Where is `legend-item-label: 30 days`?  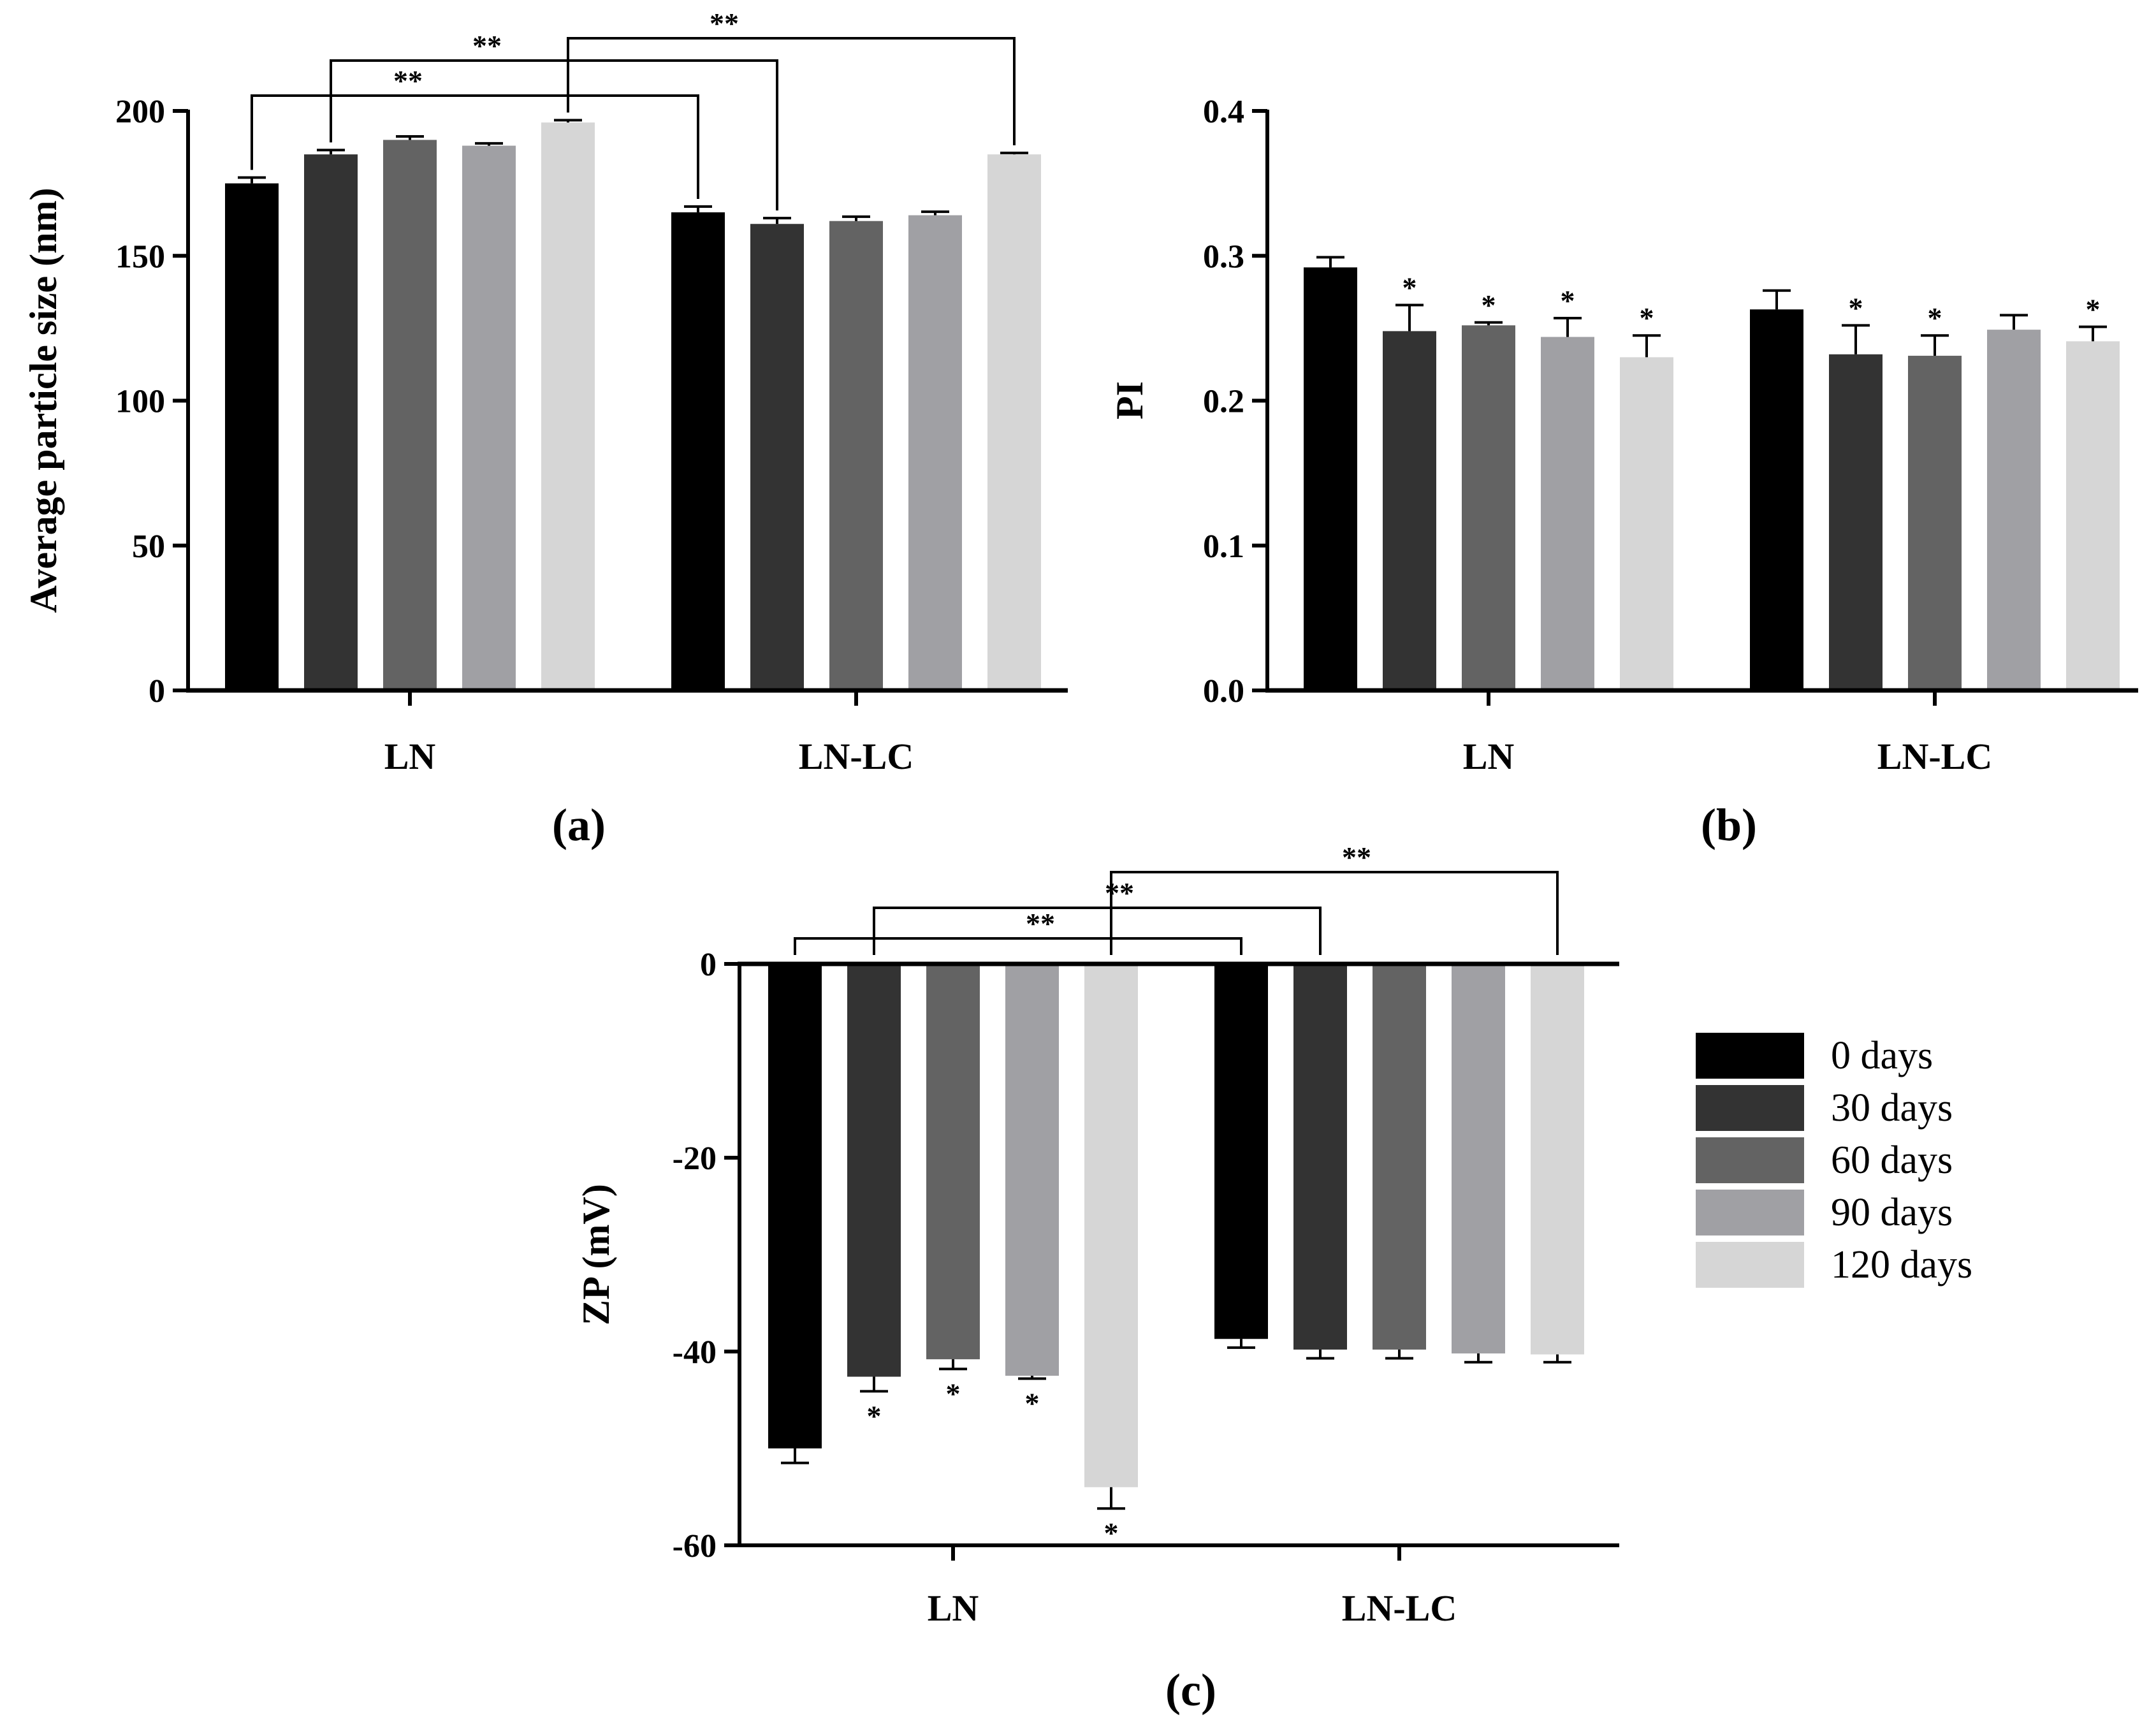
legend-item-label: 30 days is located at coordinates (1892, 1108).